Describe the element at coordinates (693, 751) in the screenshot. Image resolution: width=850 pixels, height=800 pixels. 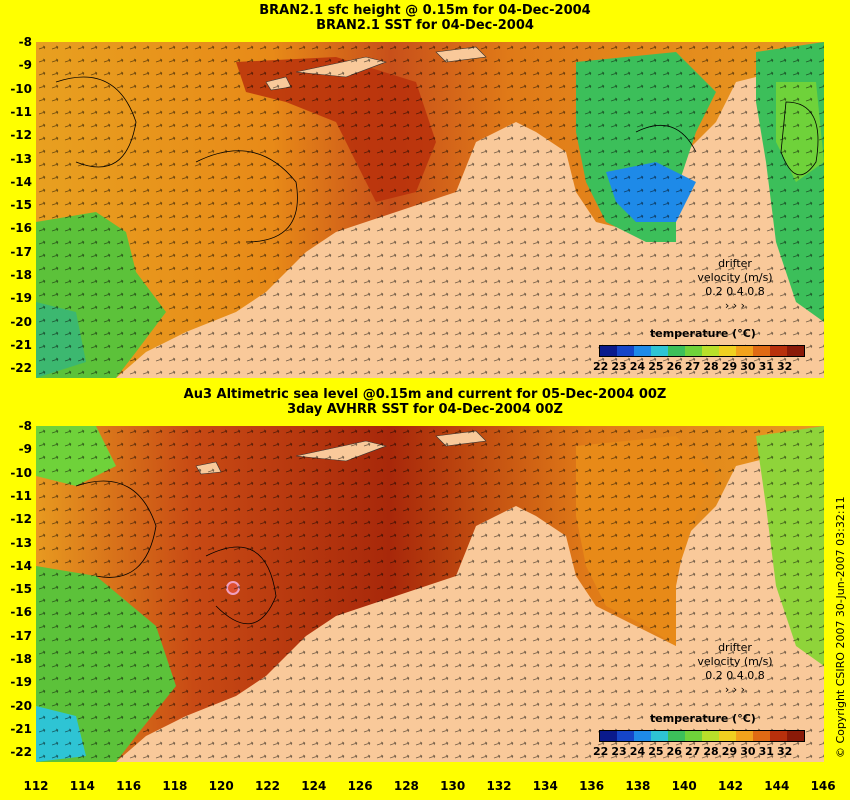
I see `colorbar-label: 27` at that location.